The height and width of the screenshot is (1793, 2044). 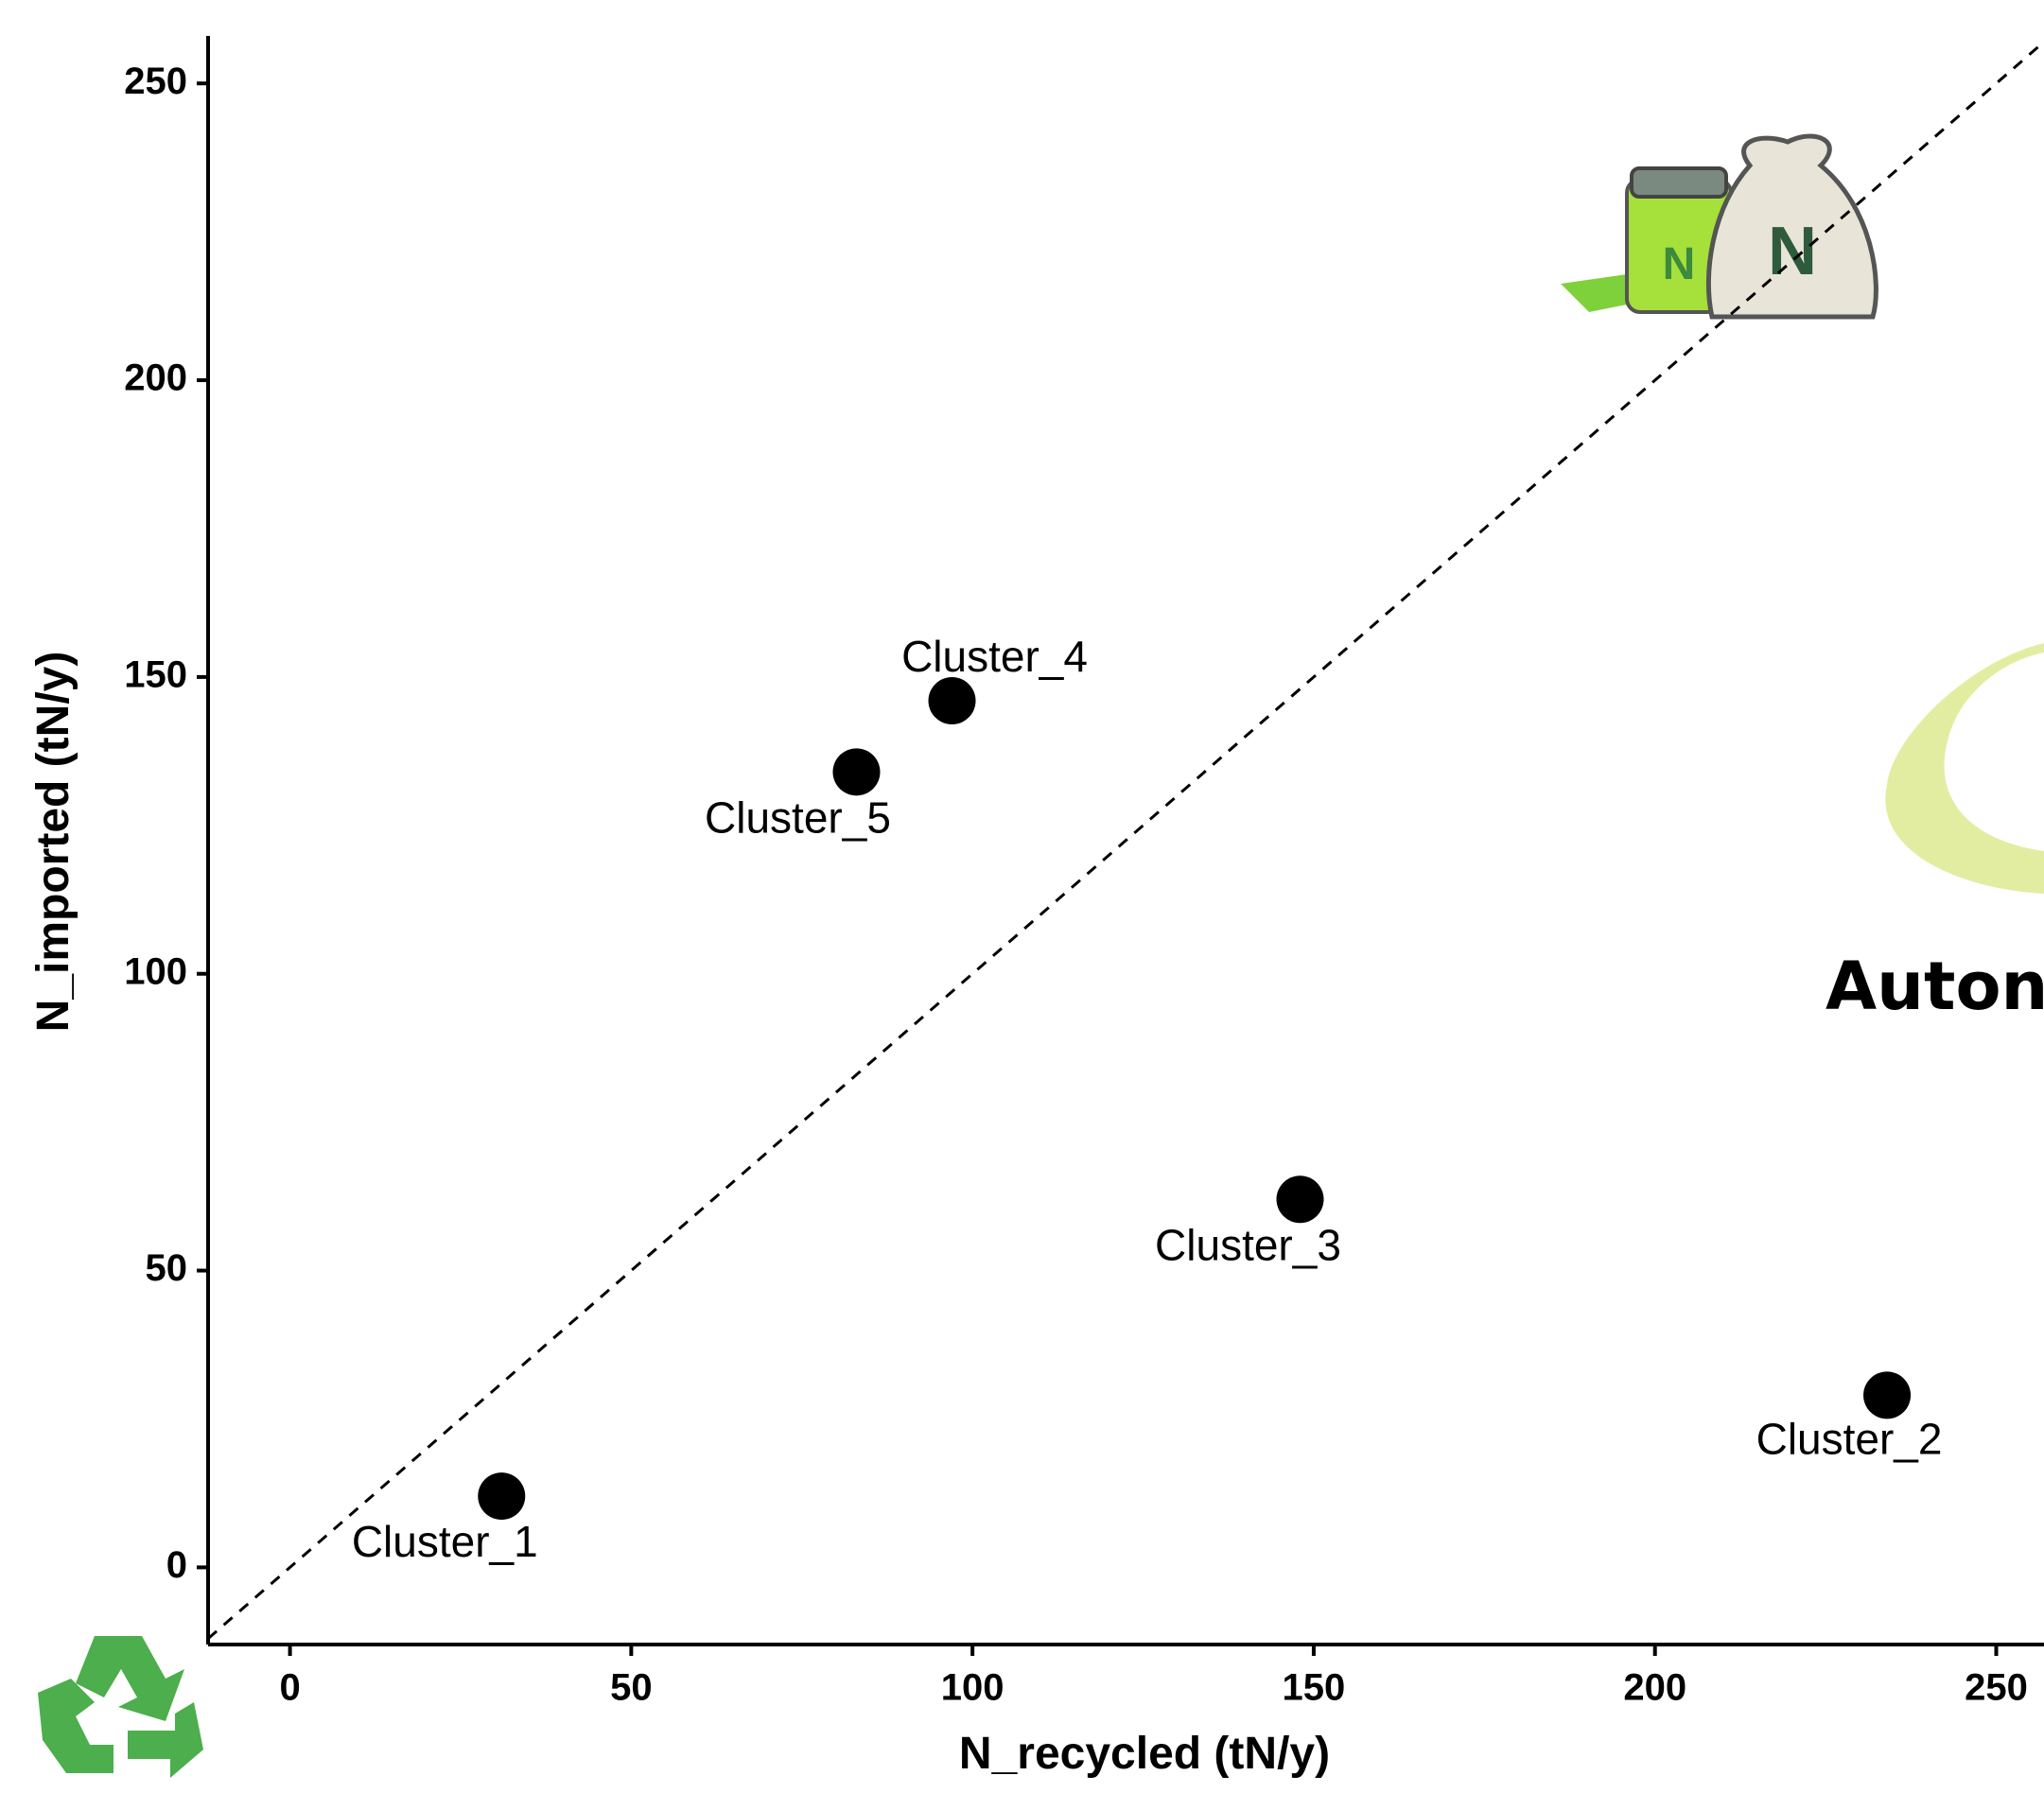 What do you see at coordinates (631, 1688) in the screenshot?
I see `x-tick-label: 50` at bounding box center [631, 1688].